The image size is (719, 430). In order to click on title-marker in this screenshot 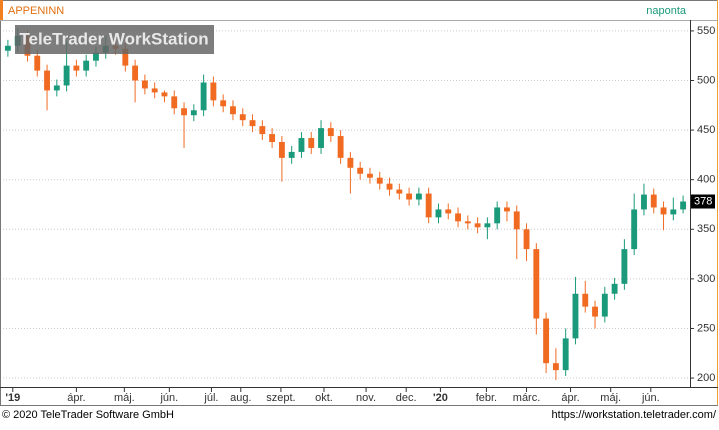, I will do `click(1, 10)`.